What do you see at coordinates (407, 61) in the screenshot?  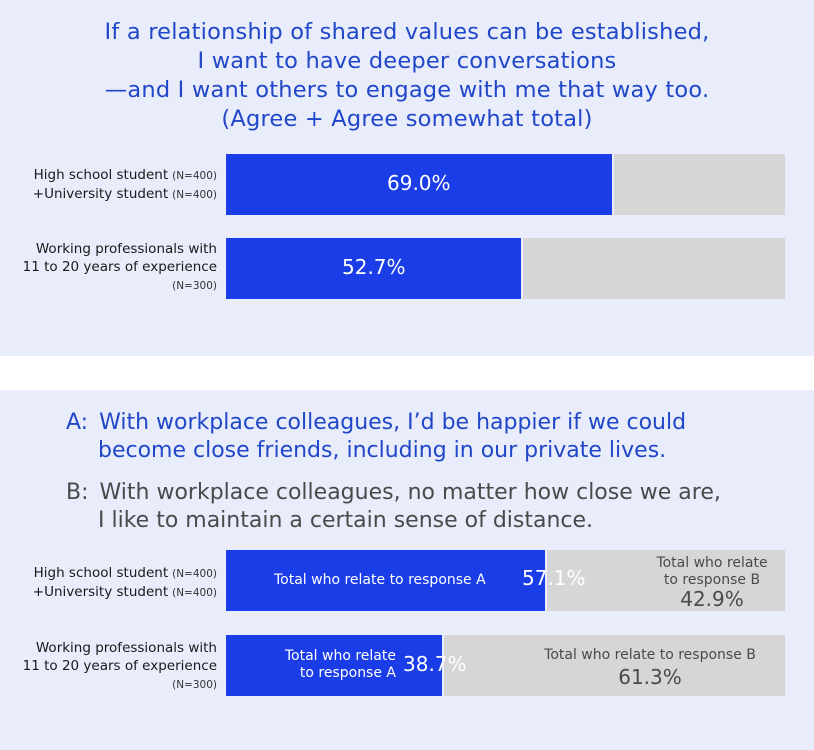 I see `title-line: I want to have deeper conversations` at bounding box center [407, 61].